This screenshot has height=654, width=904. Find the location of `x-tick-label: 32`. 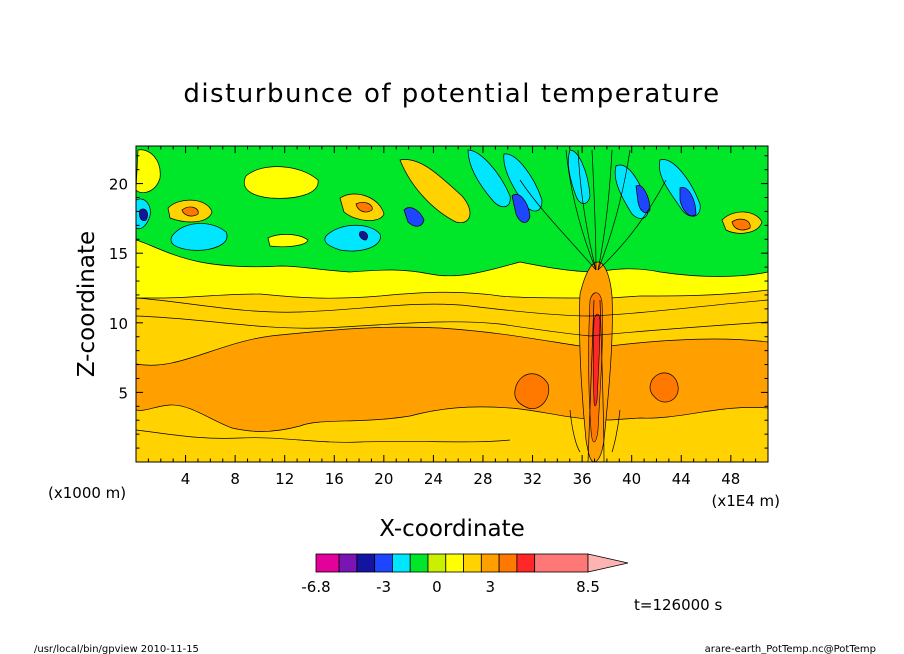

x-tick-label: 32 is located at coordinates (532, 479).